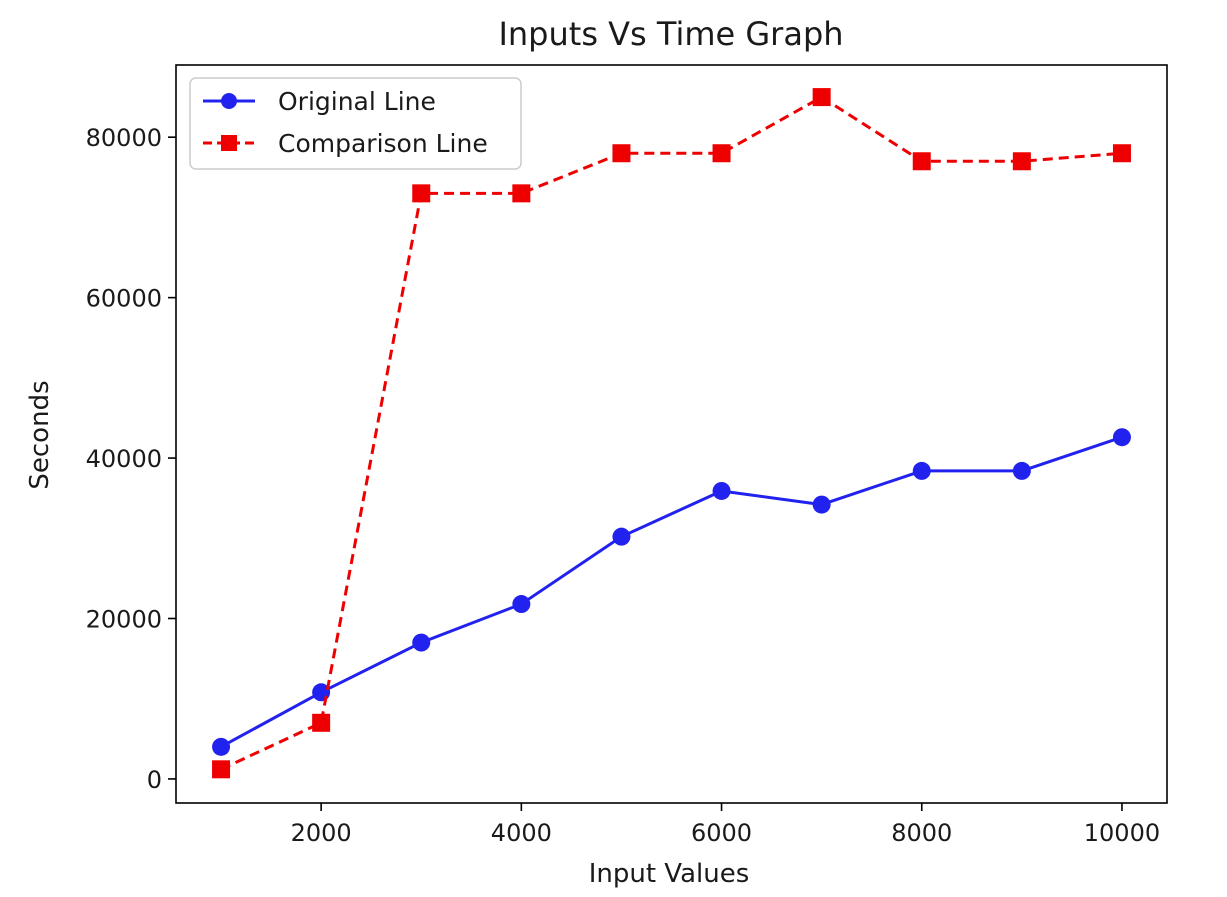  Describe the element at coordinates (154, 780) in the screenshot. I see `y-tick-label: 0` at that location.